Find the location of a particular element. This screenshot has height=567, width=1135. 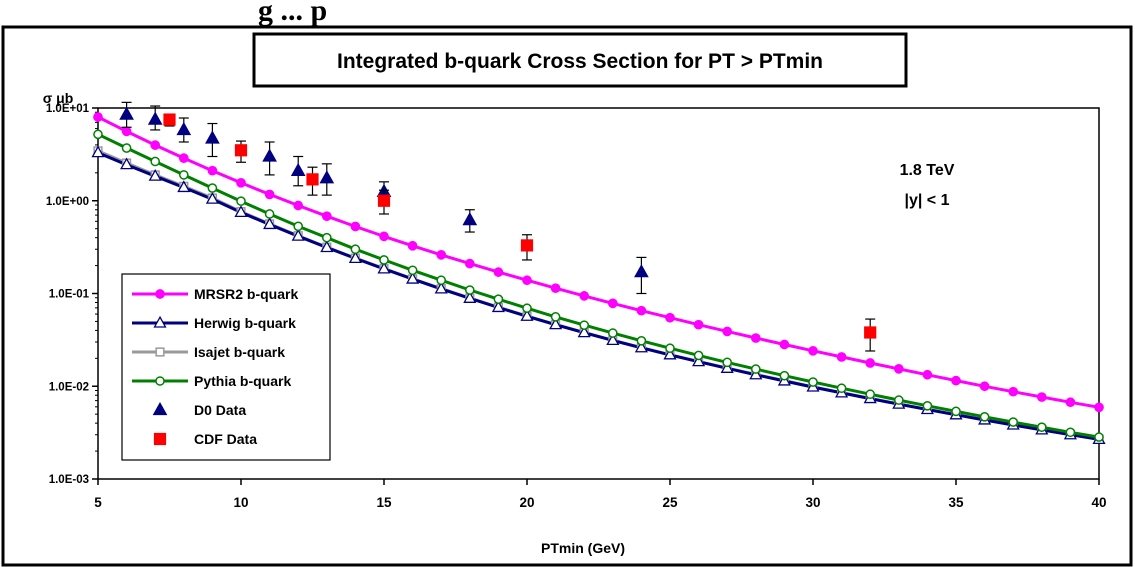

x-tick-label: 30 is located at coordinates (812, 502).